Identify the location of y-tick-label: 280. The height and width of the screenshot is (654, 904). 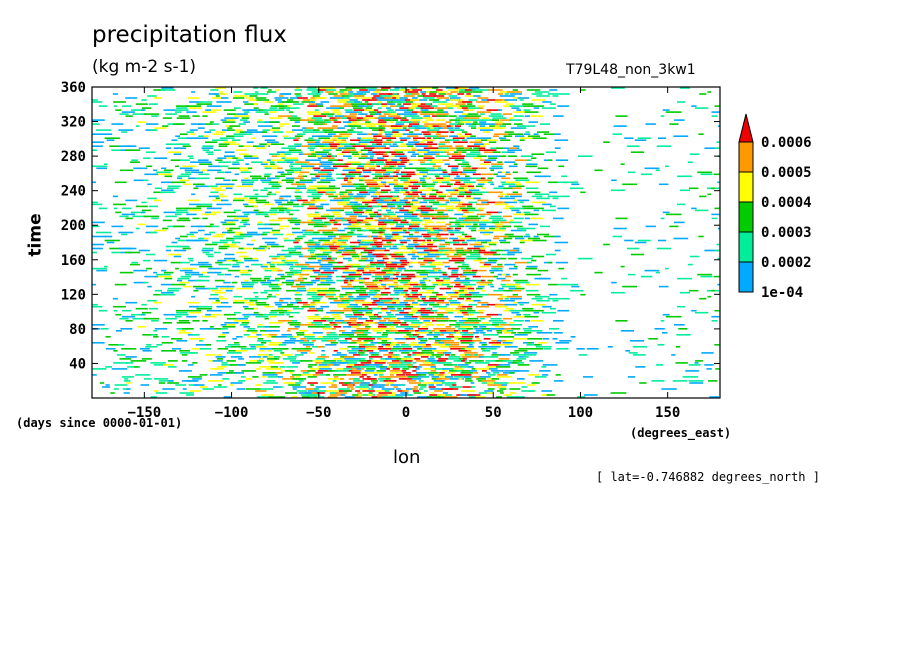
(73, 157).